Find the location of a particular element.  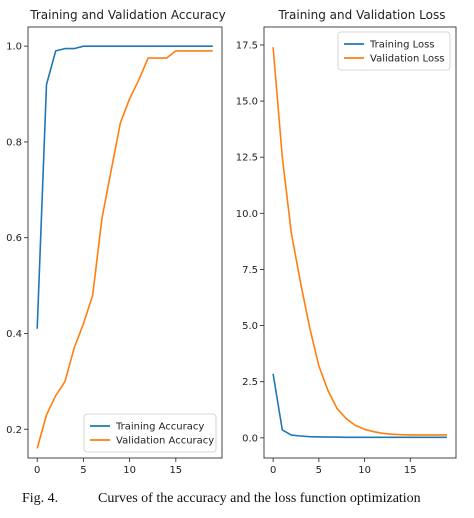

y-tick-label: 1.0 is located at coordinates (14, 47).